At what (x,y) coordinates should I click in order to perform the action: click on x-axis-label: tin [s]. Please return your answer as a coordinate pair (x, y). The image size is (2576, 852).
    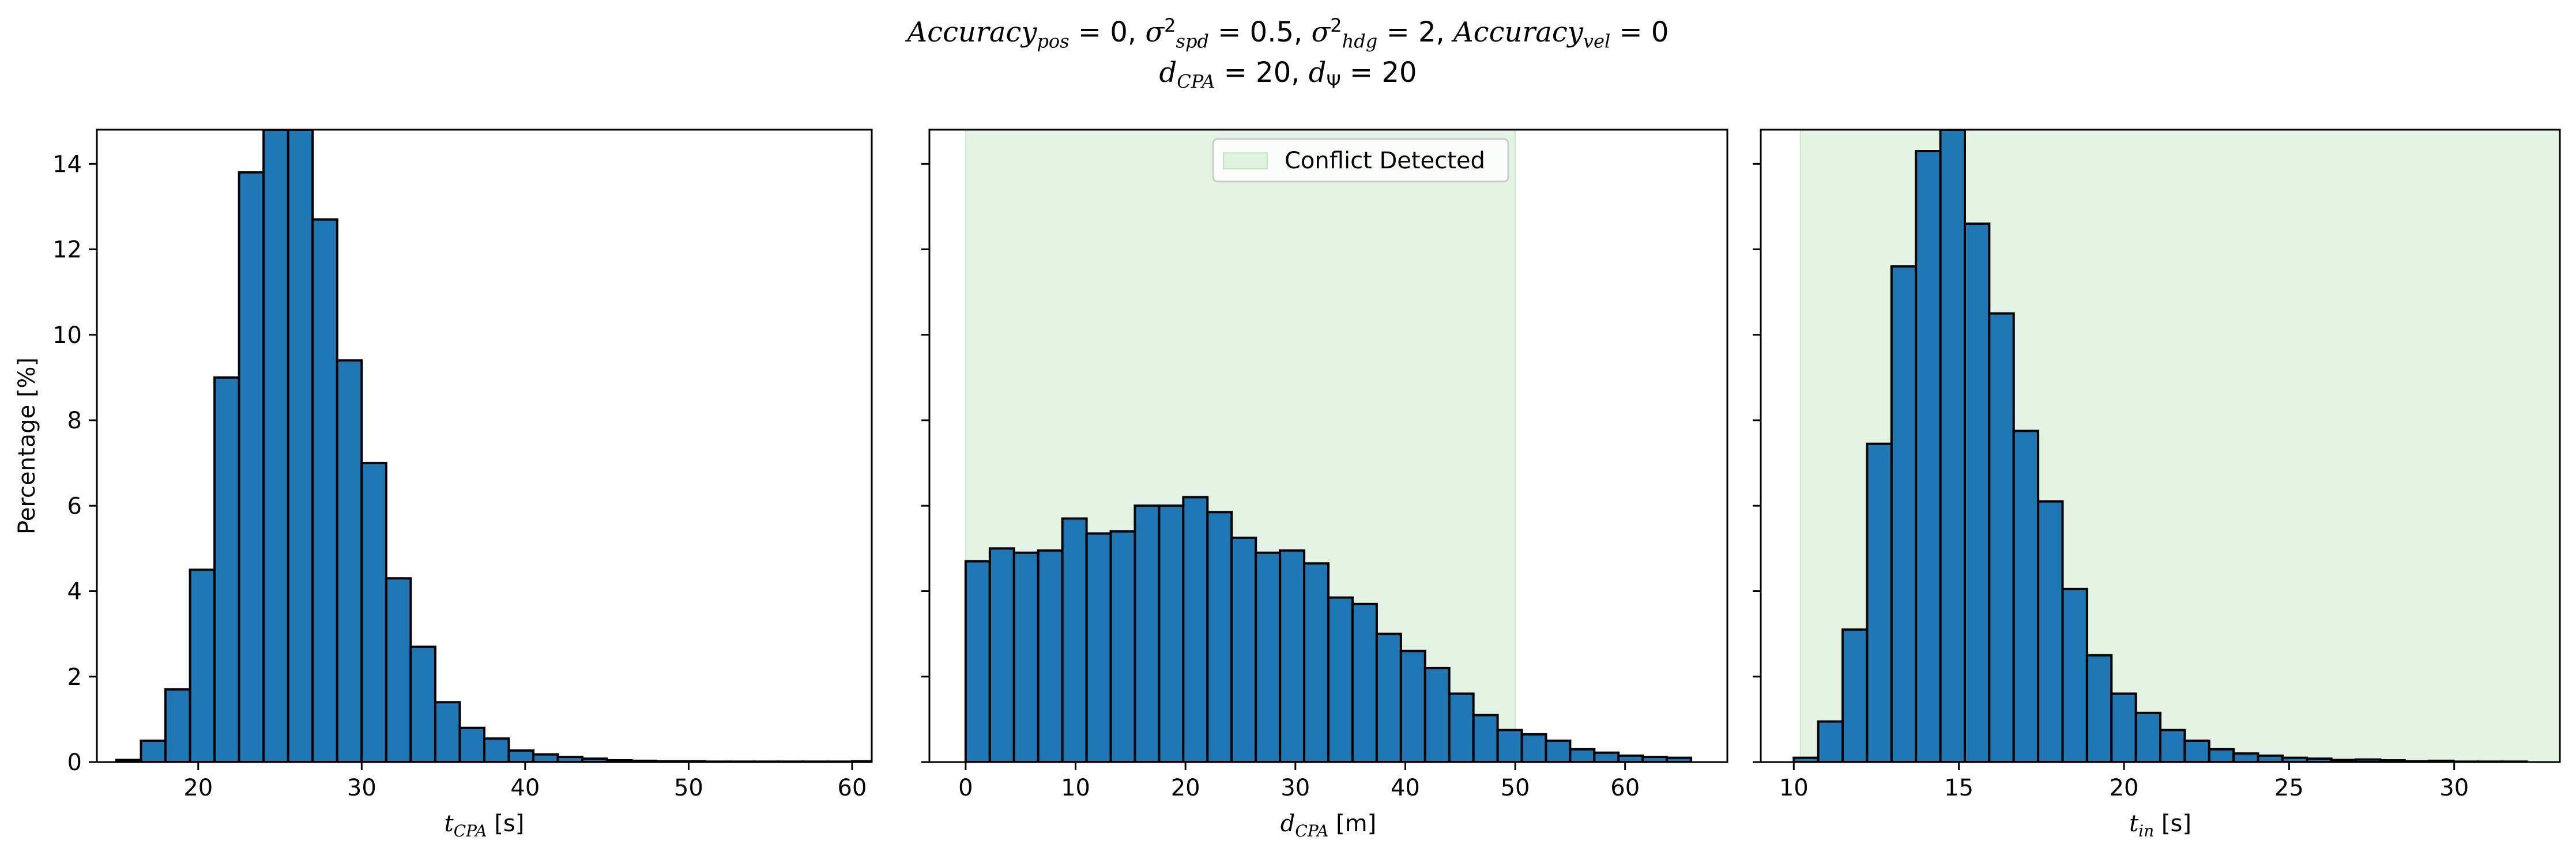
    Looking at the image, I should click on (2160, 825).